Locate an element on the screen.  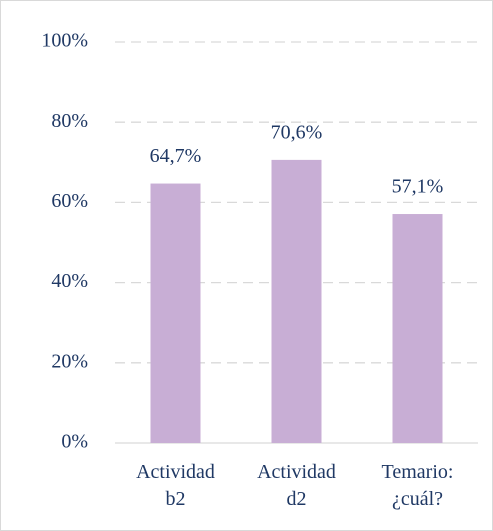
y-tick-label: 60% is located at coordinates (69, 201).